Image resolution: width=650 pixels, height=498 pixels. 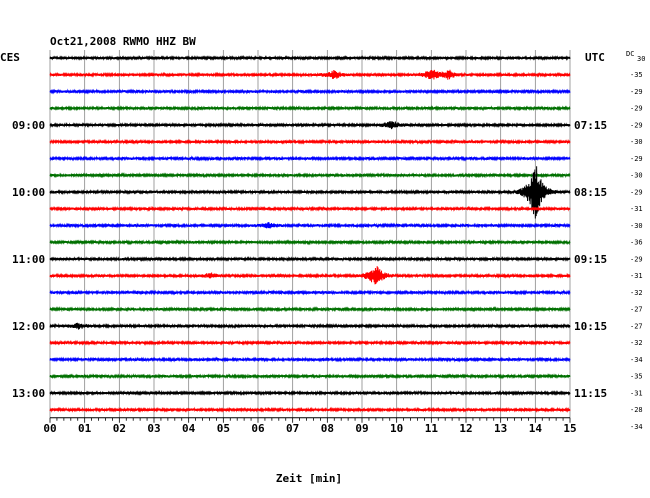 I want to click on left-hour-label: 10:00, so click(x=28, y=192).